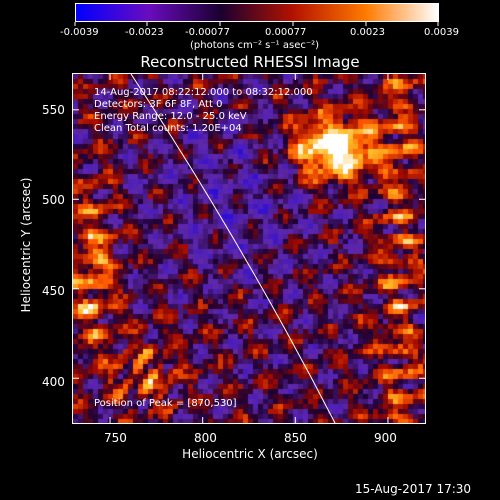 This screenshot has height=500, width=500. I want to click on colorbar-label-2: -0.00077, so click(207, 32).